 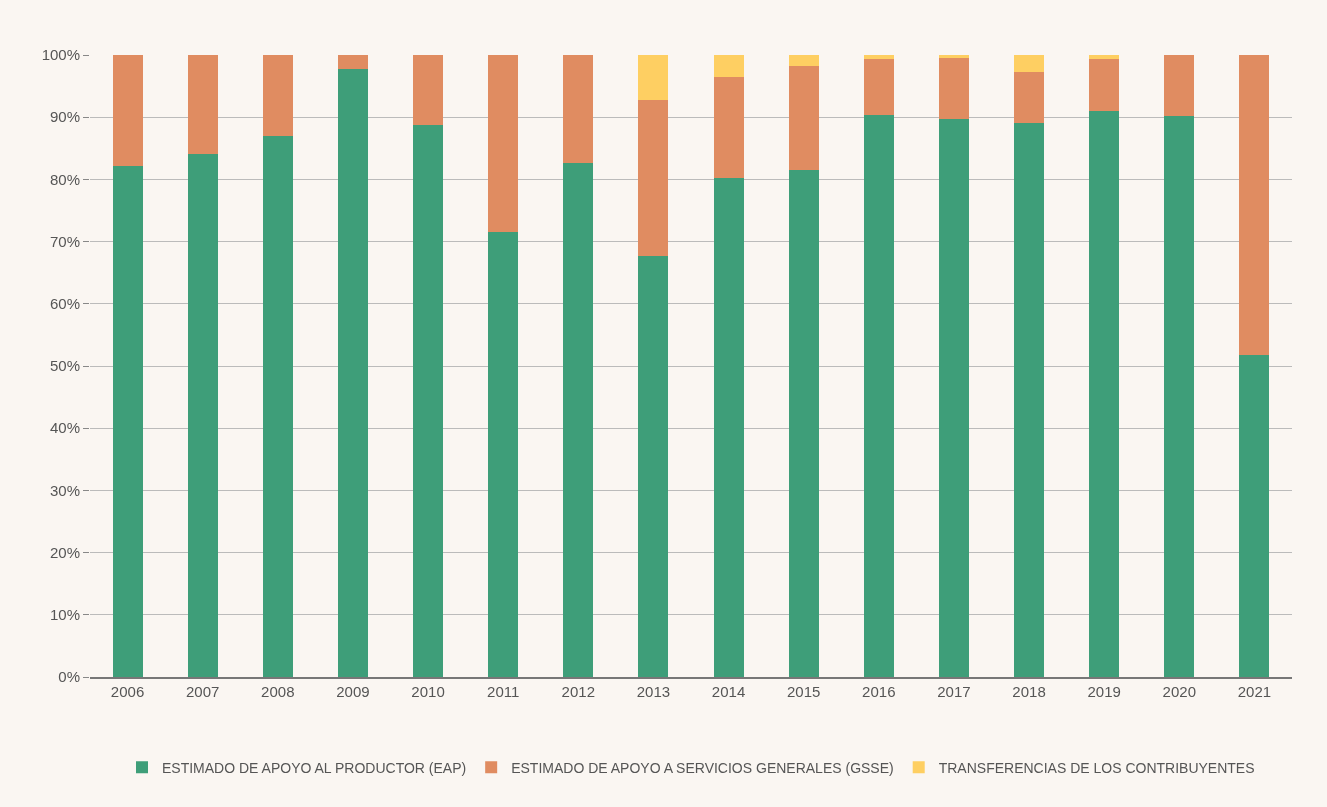 What do you see at coordinates (64, 490) in the screenshot?
I see `y-tick-label: 30%` at bounding box center [64, 490].